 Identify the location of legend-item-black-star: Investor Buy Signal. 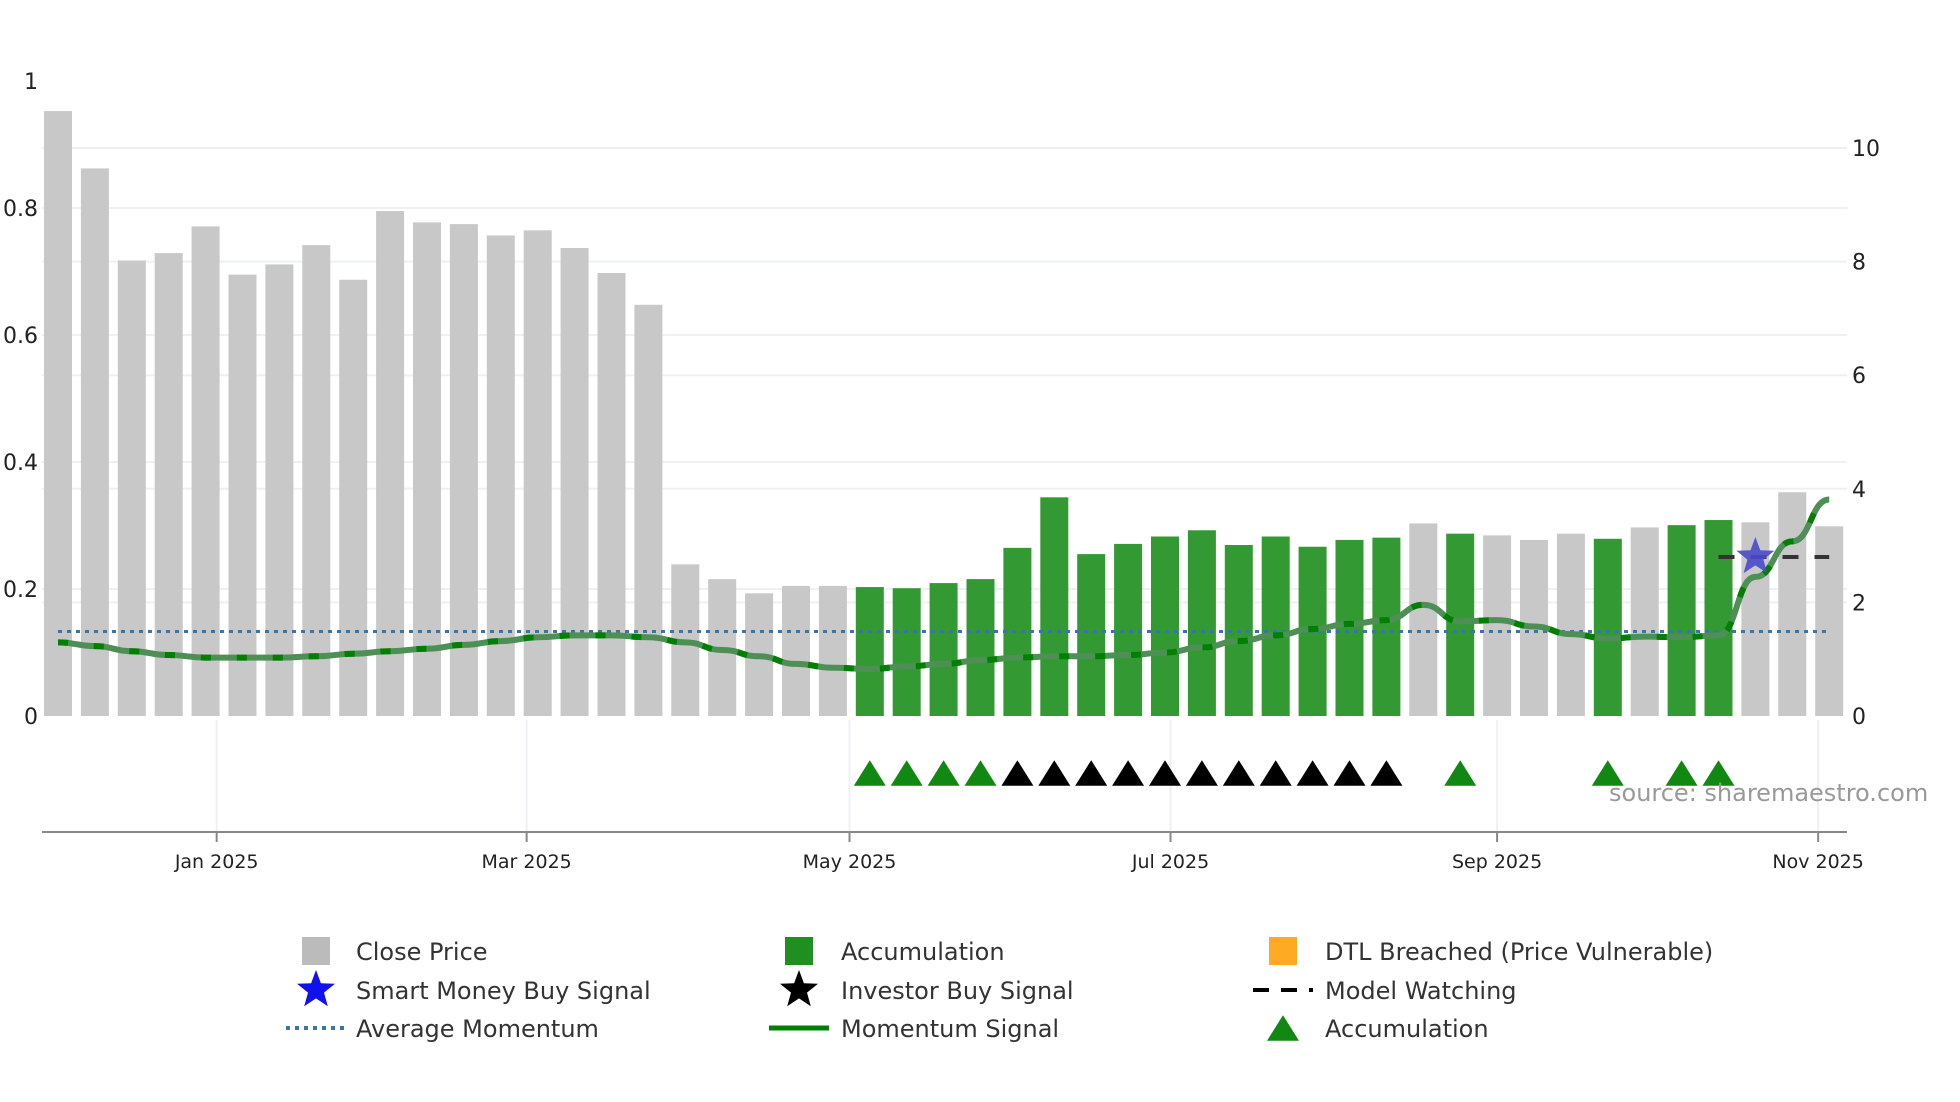
(927, 988).